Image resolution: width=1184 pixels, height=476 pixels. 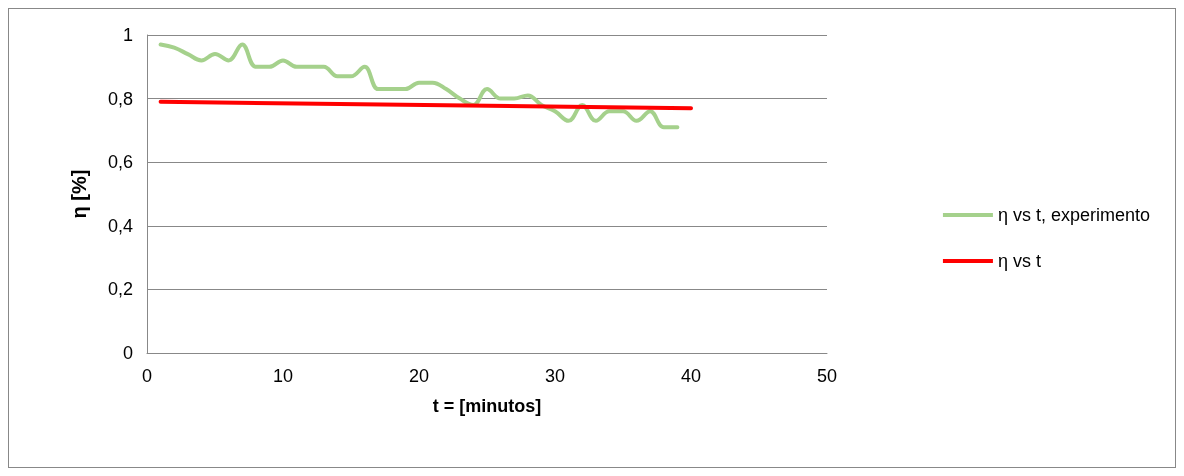 What do you see at coordinates (283, 376) in the screenshot?
I see `x-tick-label: 10` at bounding box center [283, 376].